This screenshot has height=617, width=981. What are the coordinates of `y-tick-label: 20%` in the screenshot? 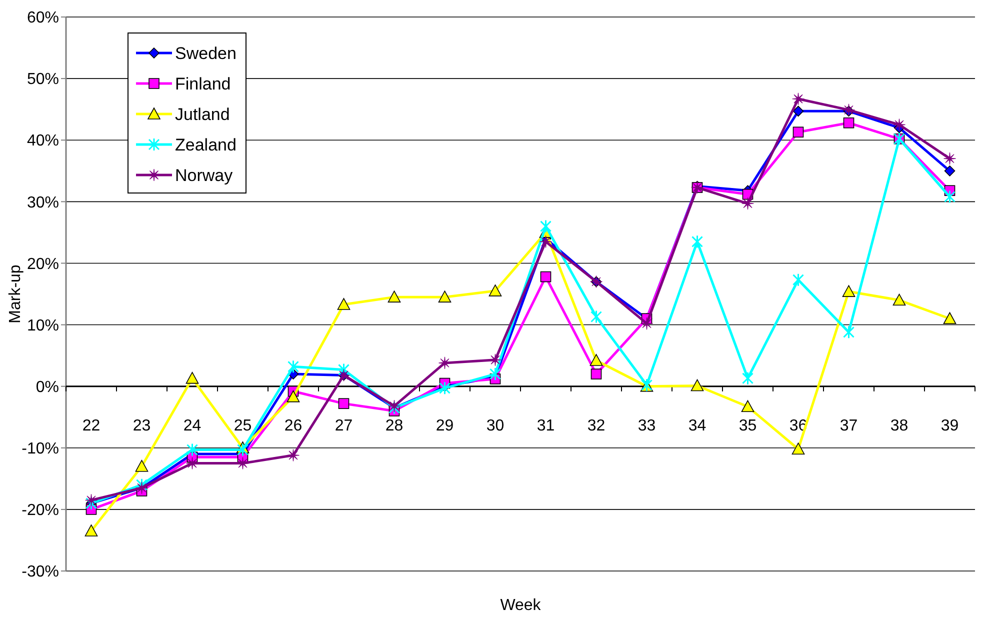 It's located at (42, 264).